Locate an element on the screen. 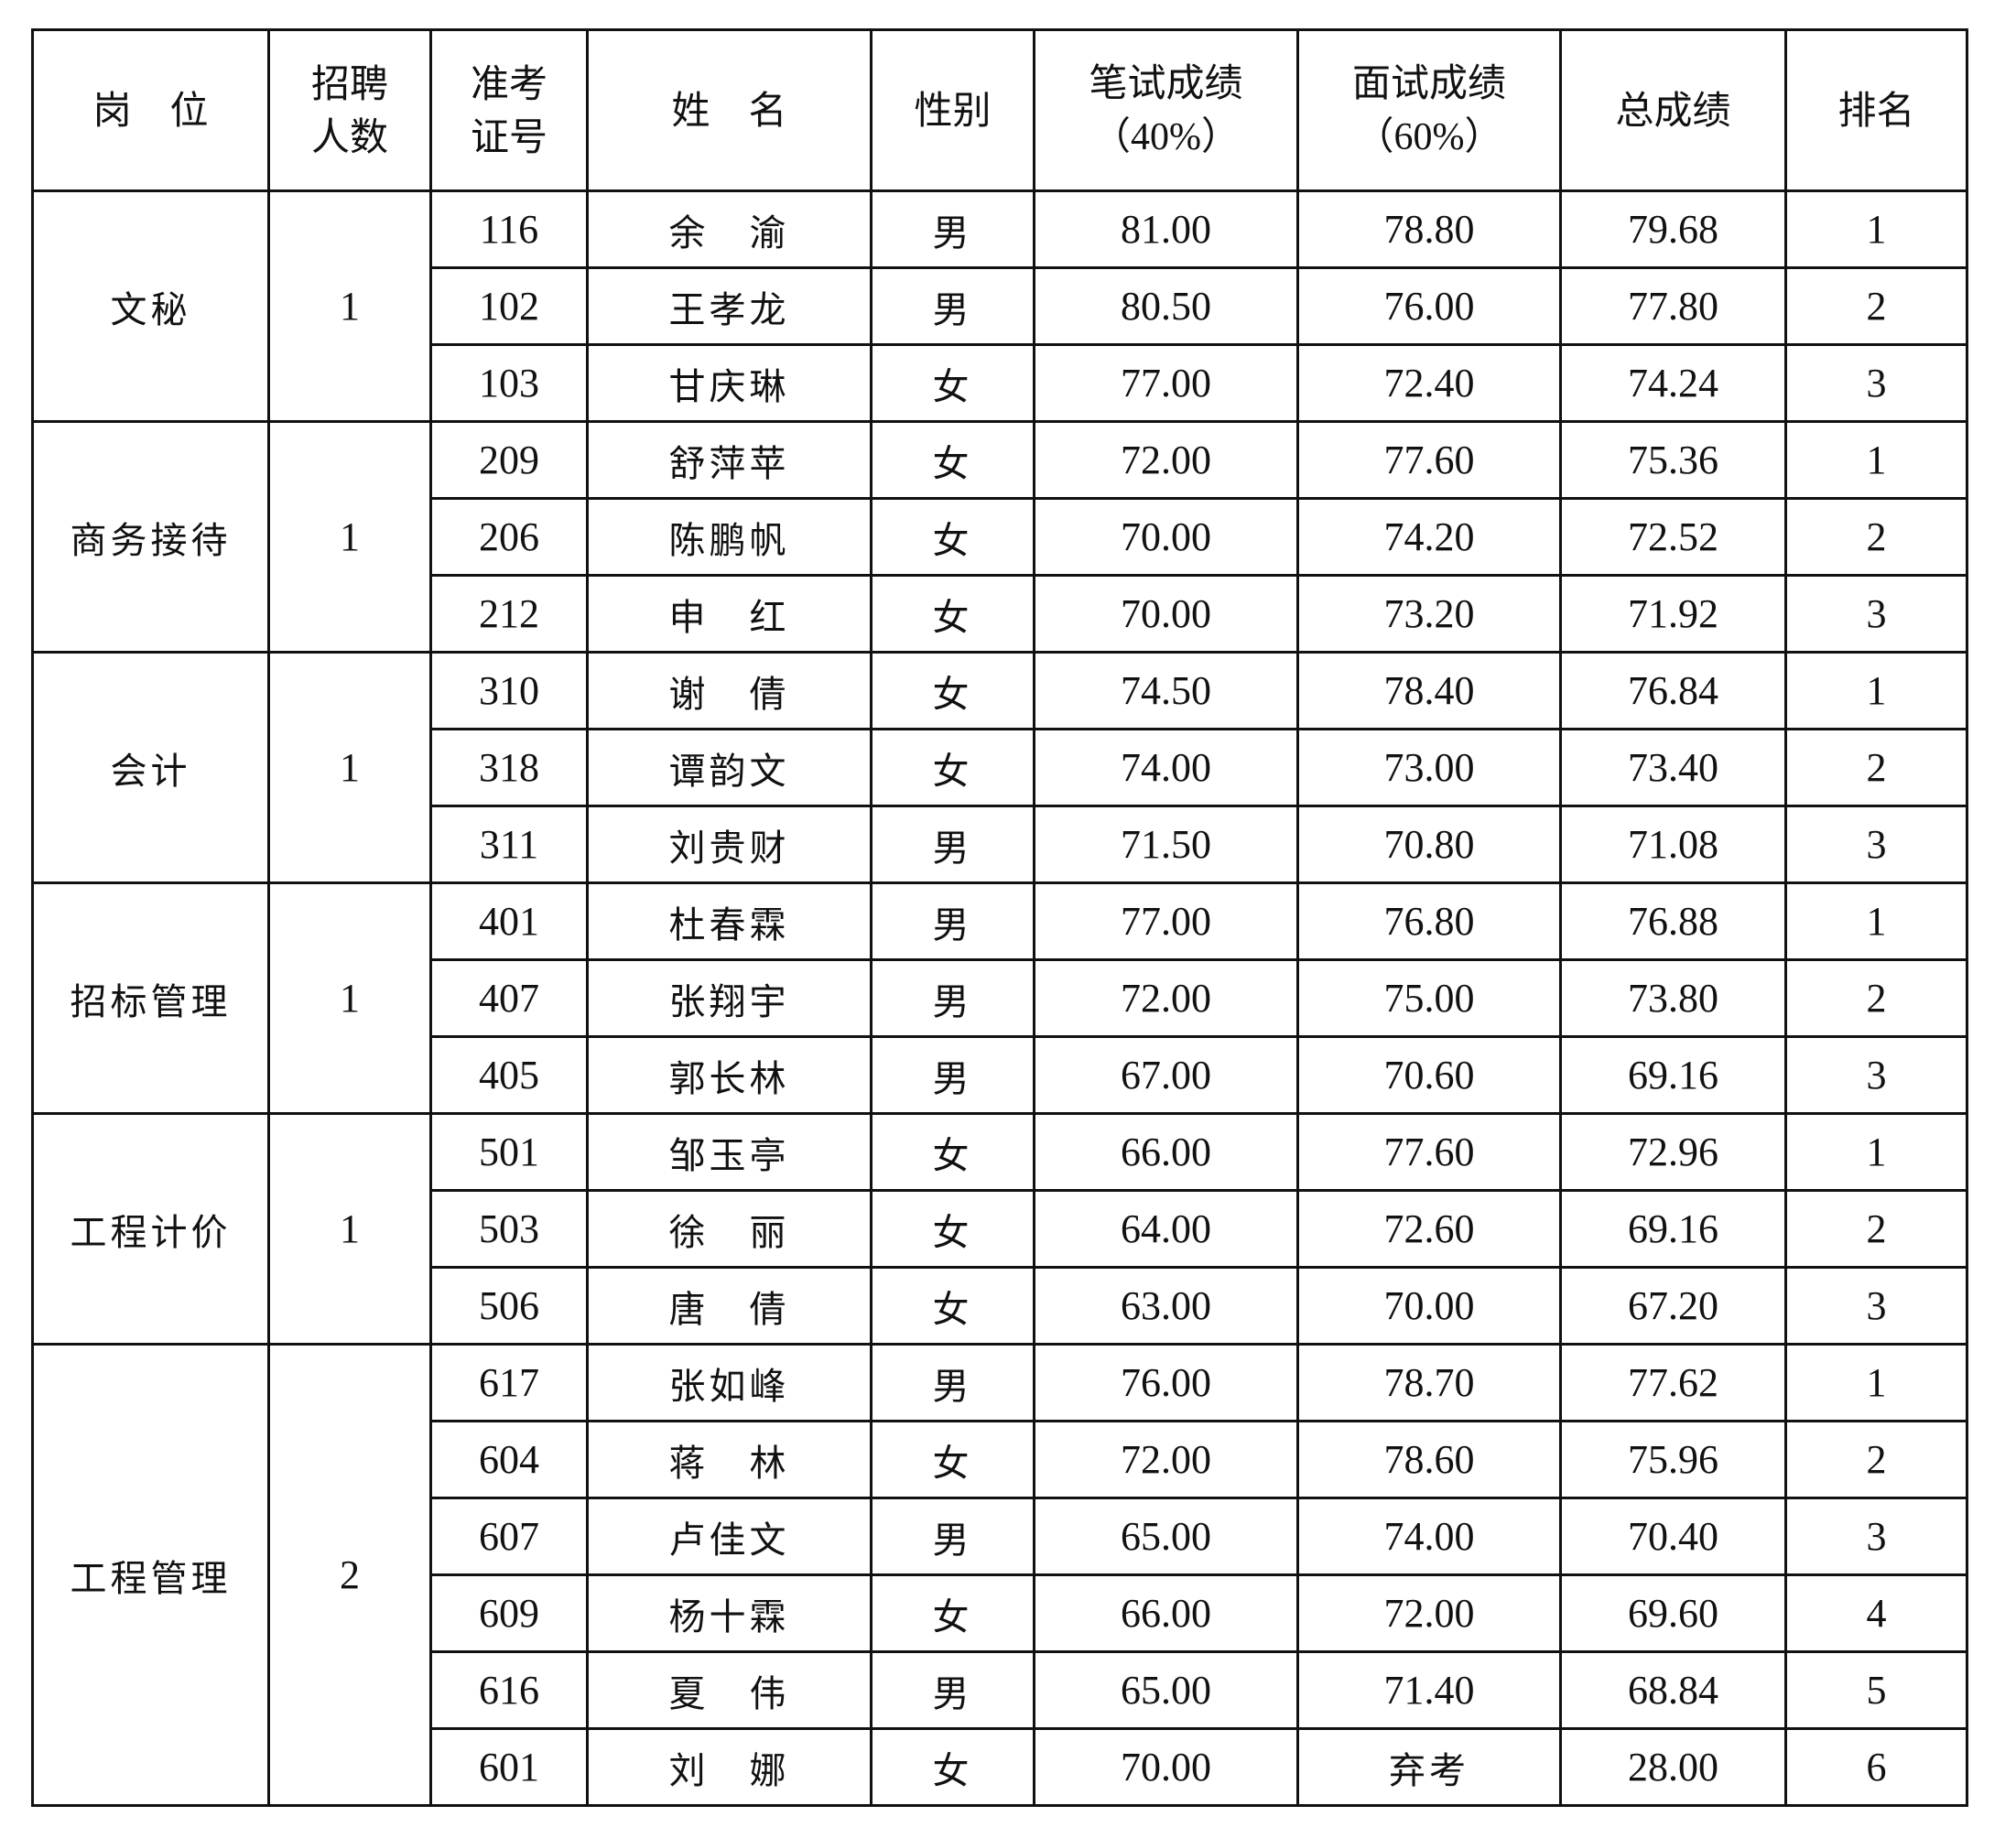 The width and height of the screenshot is (2016, 1838). interview-score-cell: 72.00 is located at coordinates (1429, 1613).